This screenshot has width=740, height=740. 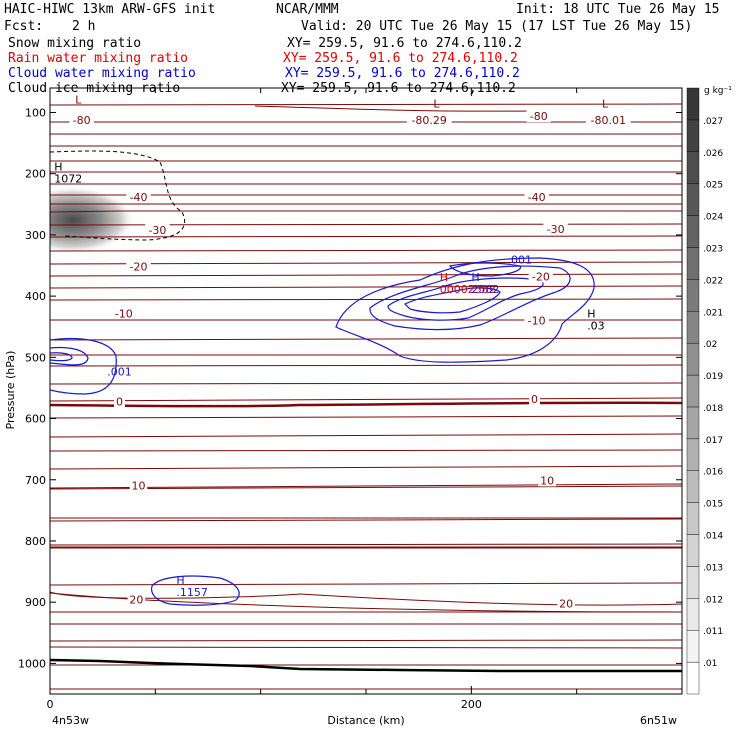 I want to click on shade-scale-label: .023, so click(x=713, y=249).